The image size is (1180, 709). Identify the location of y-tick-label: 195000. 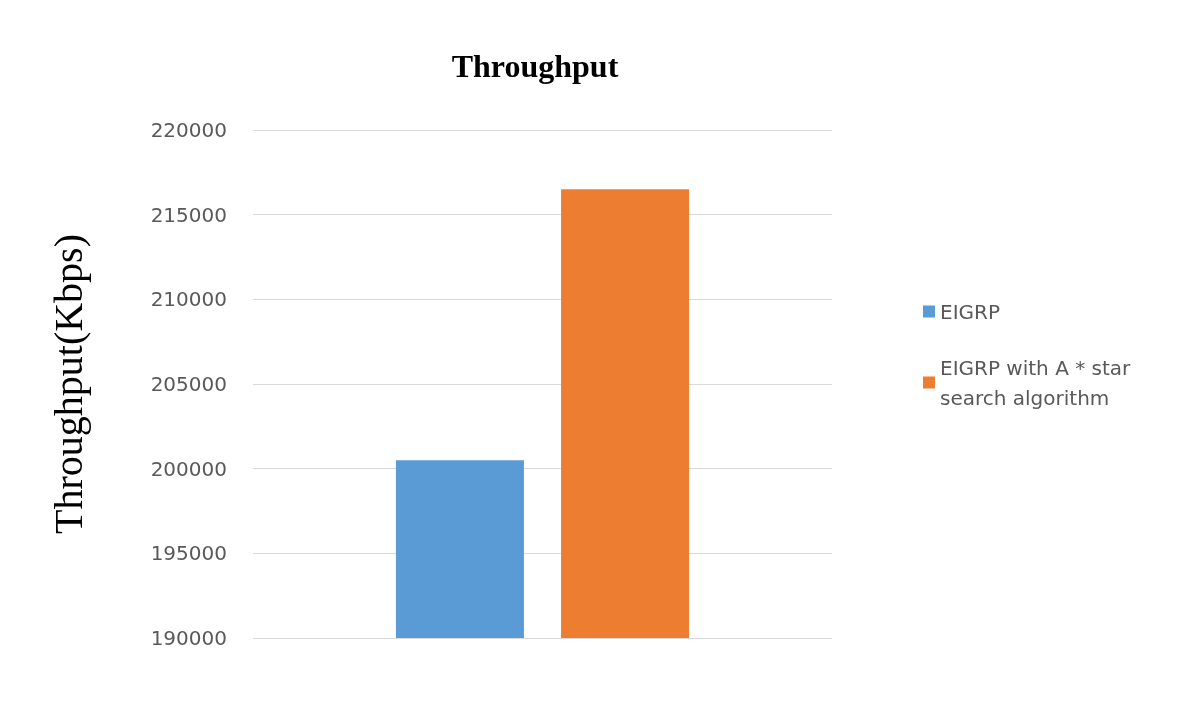
(188, 553).